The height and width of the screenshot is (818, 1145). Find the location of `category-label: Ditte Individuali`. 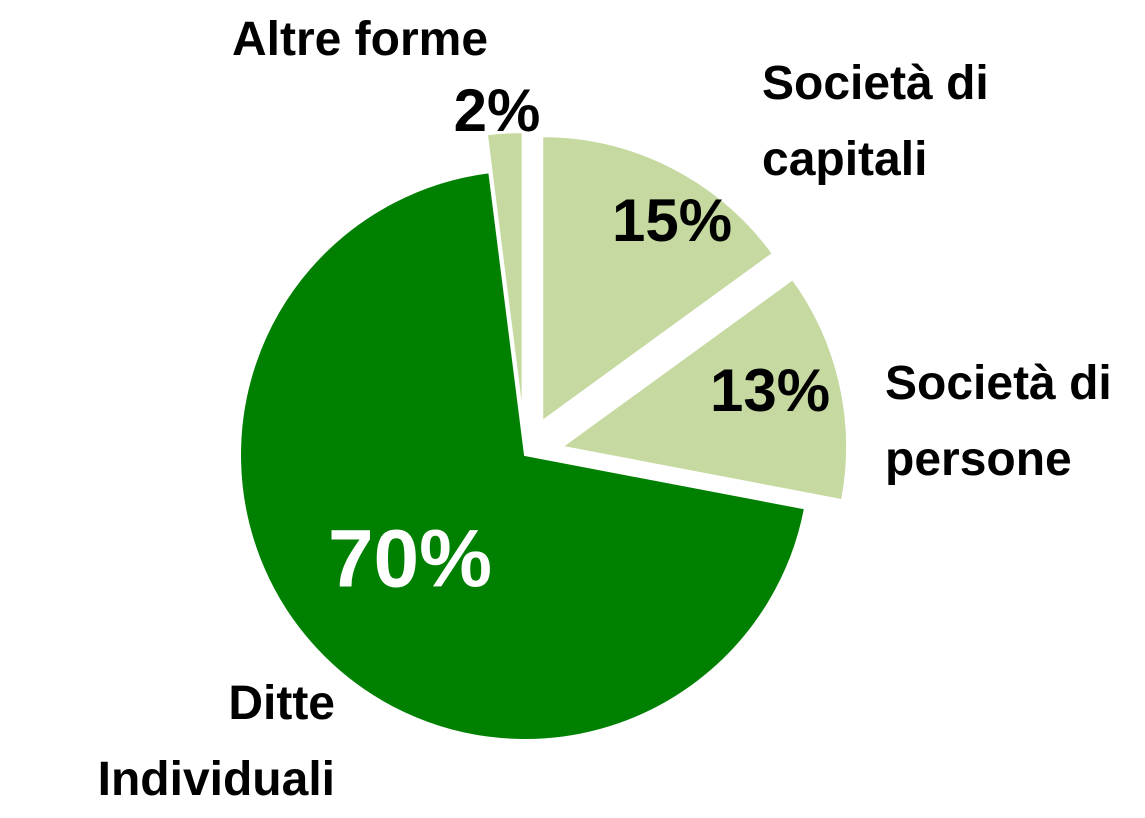

category-label: Ditte Individuali is located at coordinates (216, 741).